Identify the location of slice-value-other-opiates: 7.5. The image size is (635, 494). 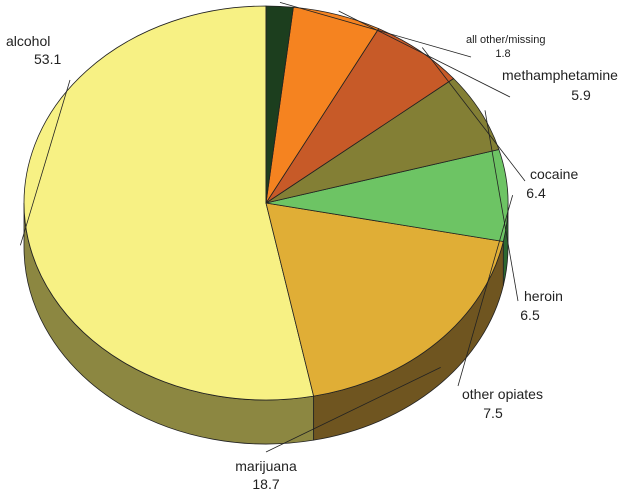
(493, 413).